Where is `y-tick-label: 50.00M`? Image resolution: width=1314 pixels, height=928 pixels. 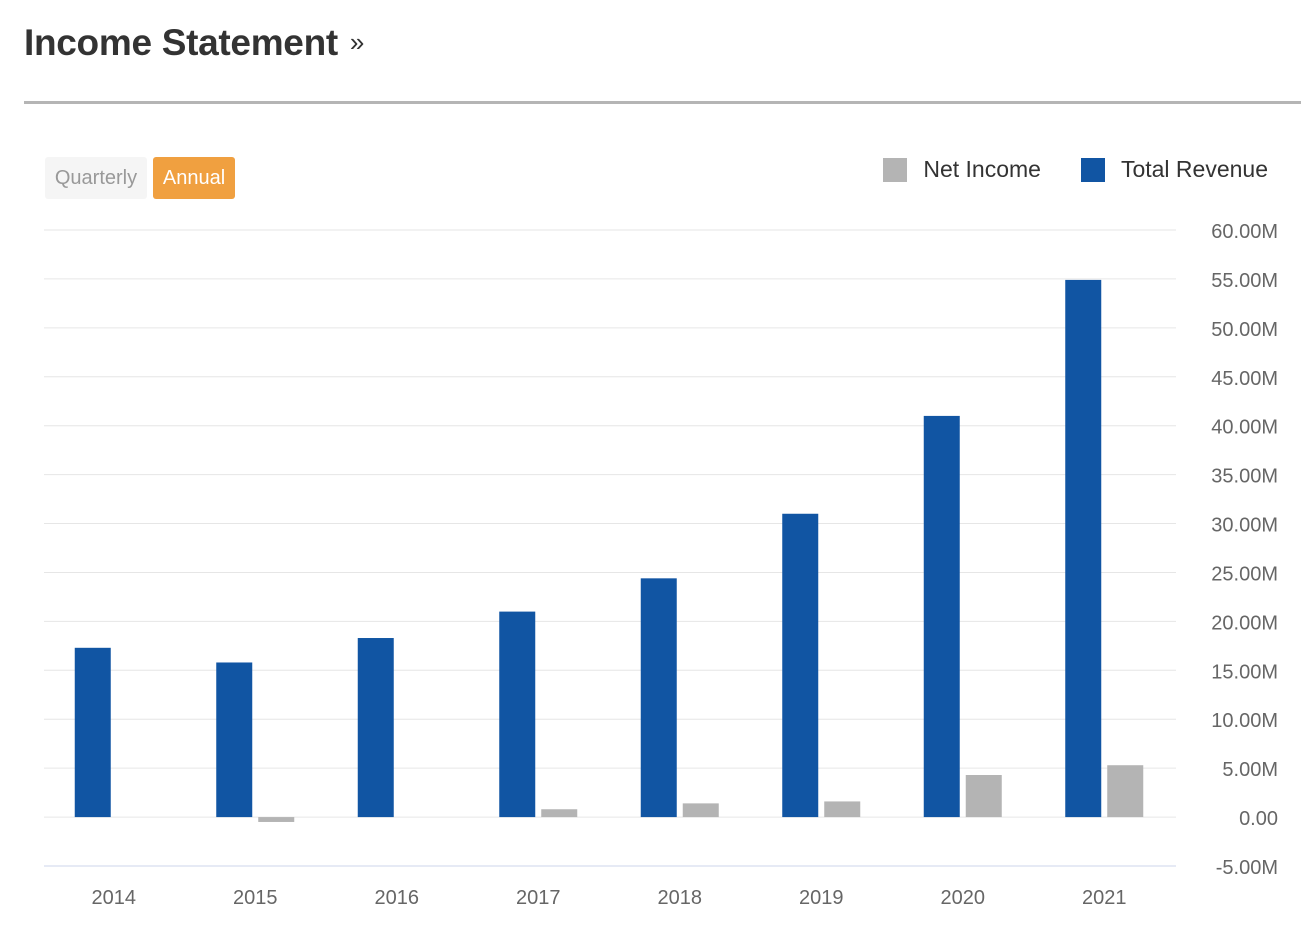 y-tick-label: 50.00M is located at coordinates (1244, 330).